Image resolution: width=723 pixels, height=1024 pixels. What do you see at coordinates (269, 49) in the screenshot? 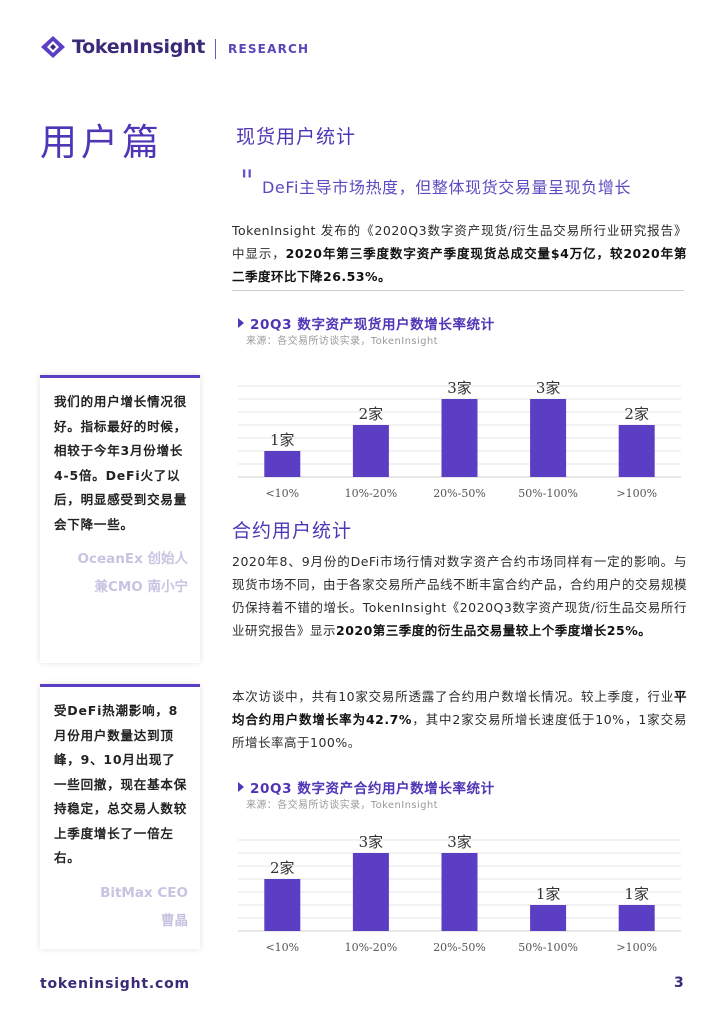
I see `brand-subtitle: RESEARCH` at bounding box center [269, 49].